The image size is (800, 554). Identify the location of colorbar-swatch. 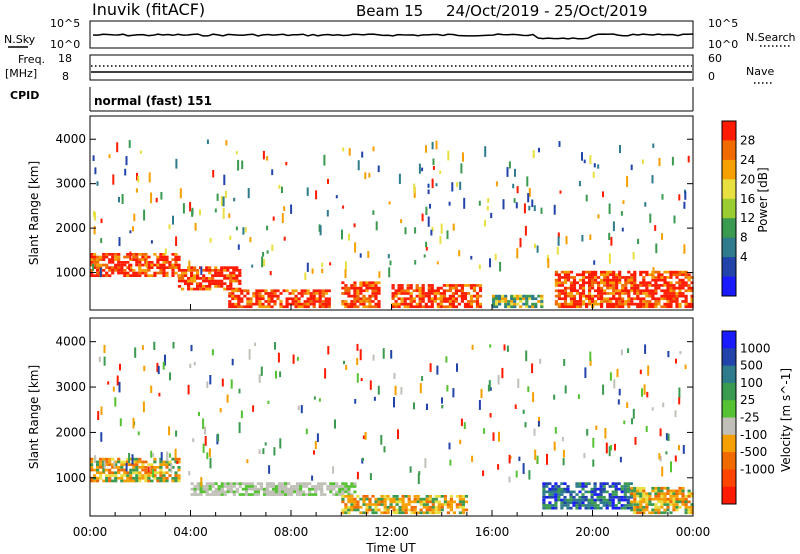
(729, 340).